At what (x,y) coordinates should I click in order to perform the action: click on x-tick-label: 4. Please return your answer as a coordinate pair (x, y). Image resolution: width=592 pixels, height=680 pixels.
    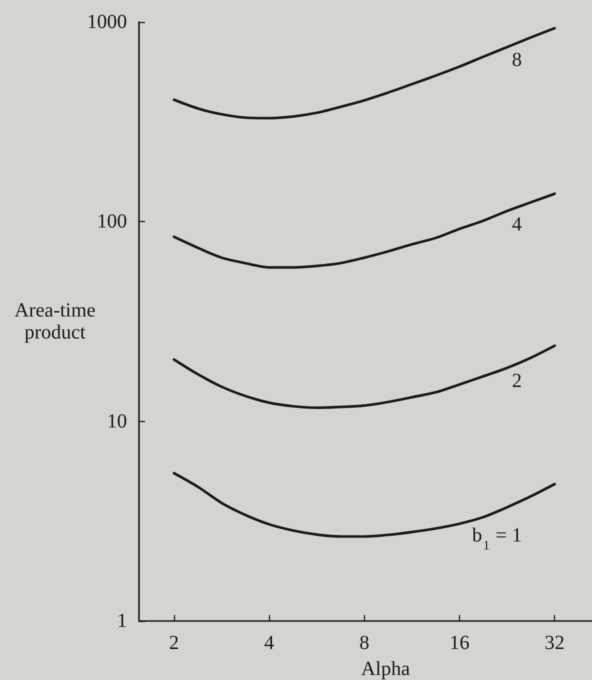
    Looking at the image, I should click on (269, 643).